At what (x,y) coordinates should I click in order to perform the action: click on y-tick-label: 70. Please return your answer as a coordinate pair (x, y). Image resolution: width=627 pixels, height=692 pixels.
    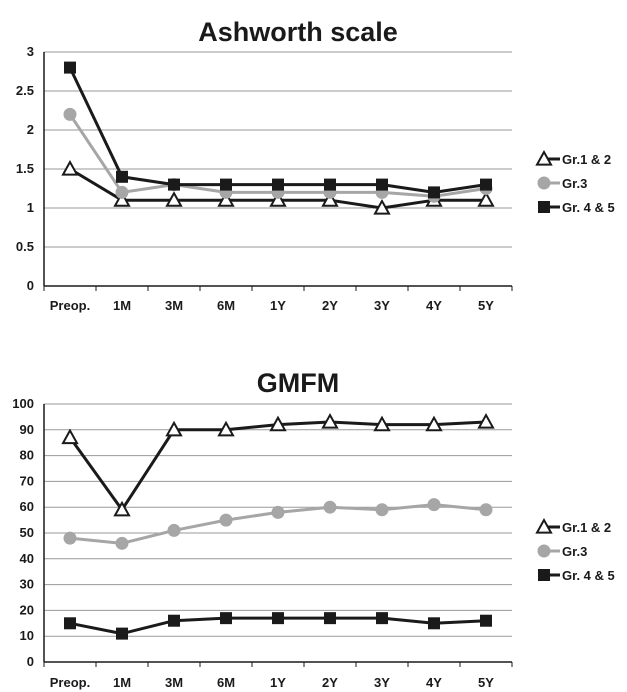
    Looking at the image, I should click on (27, 480).